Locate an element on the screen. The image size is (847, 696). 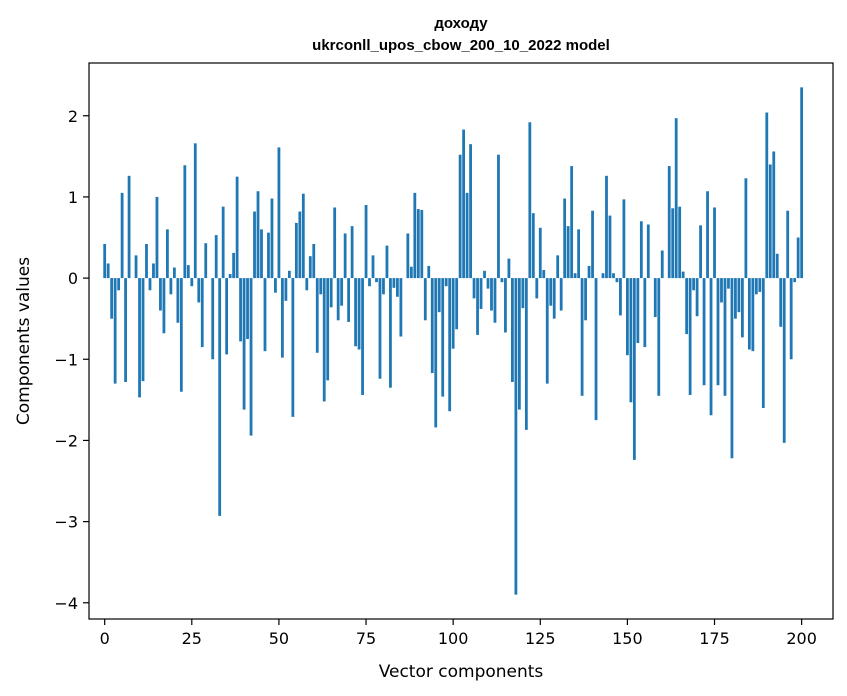
chart-subtitle: ukrconll_upos_cbow_200_10_2022 model is located at coordinates (461, 45).